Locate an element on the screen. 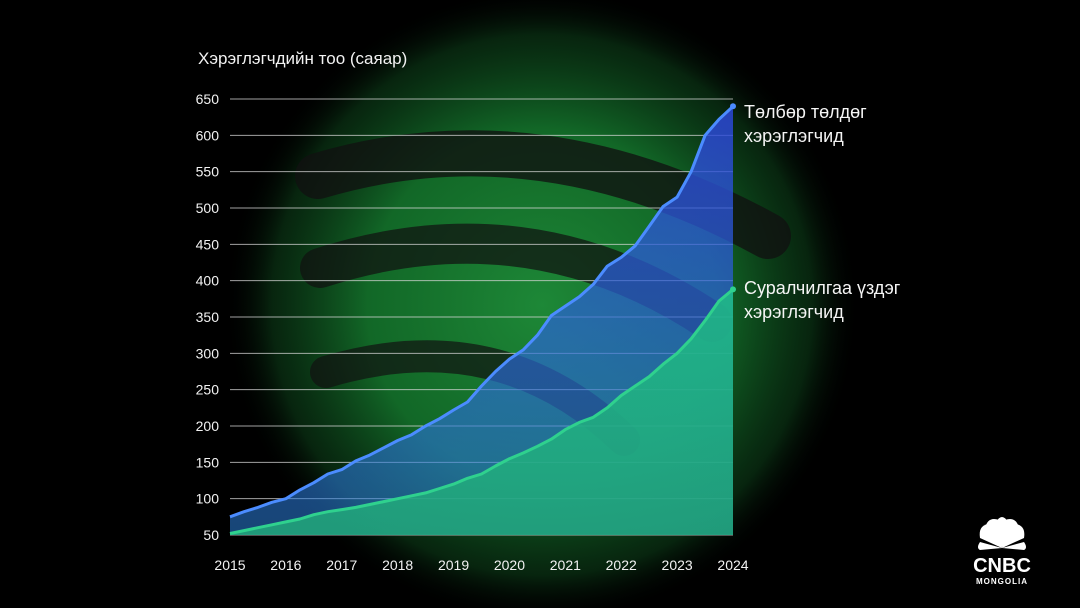 This screenshot has width=1080, height=608. x-tick-label: 2020 is located at coordinates (509, 565).